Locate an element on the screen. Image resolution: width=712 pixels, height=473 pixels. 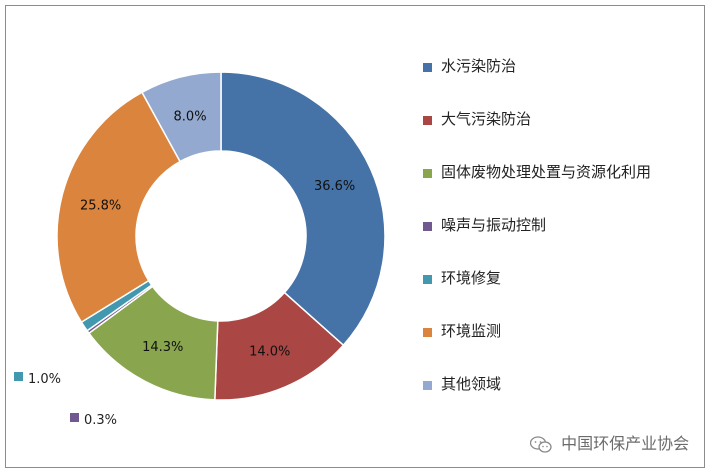
data-label-noise: 0.3% is located at coordinates (100, 420).